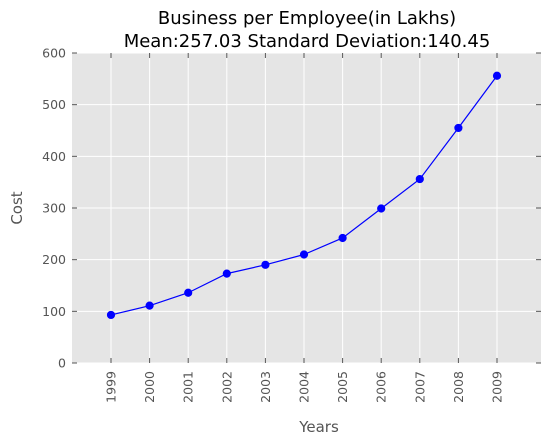 This screenshot has width=547, height=445. I want to click on y-axis-label: Cost, so click(17, 207).